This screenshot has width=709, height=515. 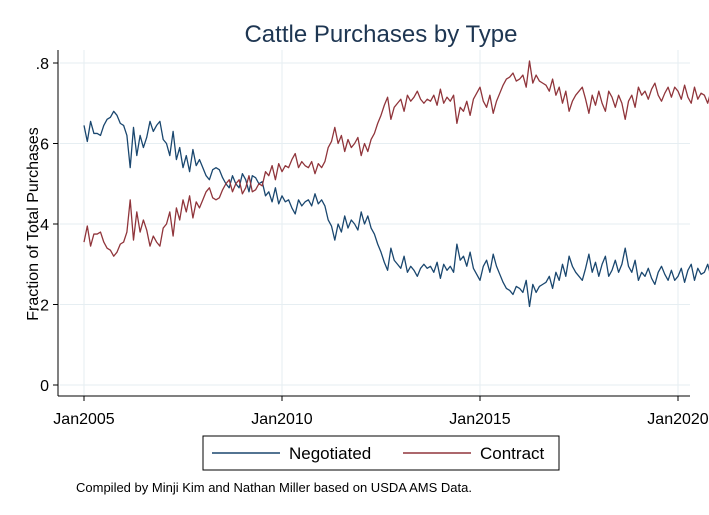 What do you see at coordinates (380, 34) in the screenshot?
I see `chart-title: Cattle Purchases by Type` at bounding box center [380, 34].